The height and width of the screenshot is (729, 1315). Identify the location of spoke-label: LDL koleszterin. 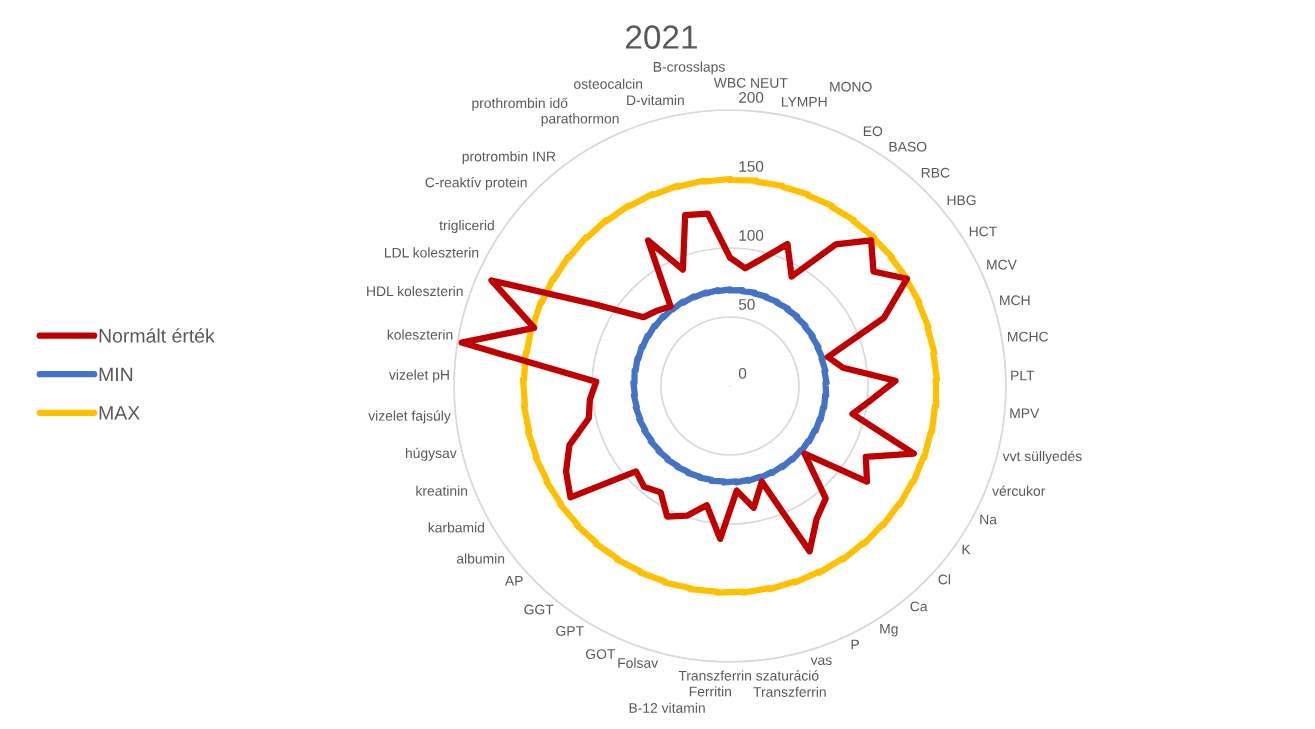
(431, 252).